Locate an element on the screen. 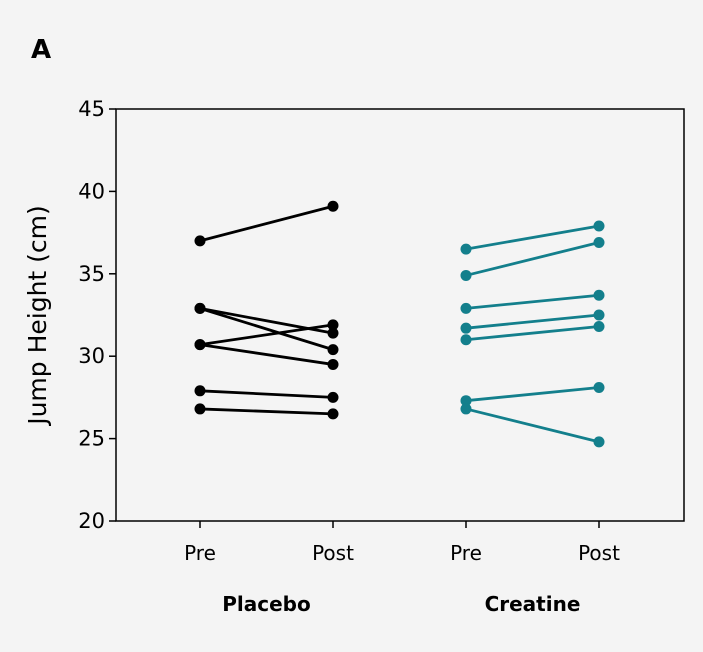 The width and height of the screenshot is (703, 652). panel-label: A is located at coordinates (41, 50).